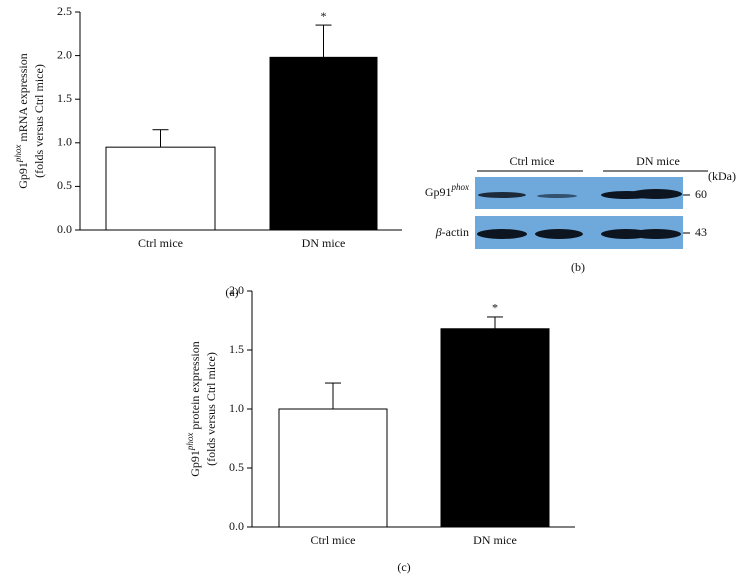 Image resolution: width=756 pixels, height=584 pixels. What do you see at coordinates (231, 292) in the screenshot?
I see `panel-label: (a)` at bounding box center [231, 292].